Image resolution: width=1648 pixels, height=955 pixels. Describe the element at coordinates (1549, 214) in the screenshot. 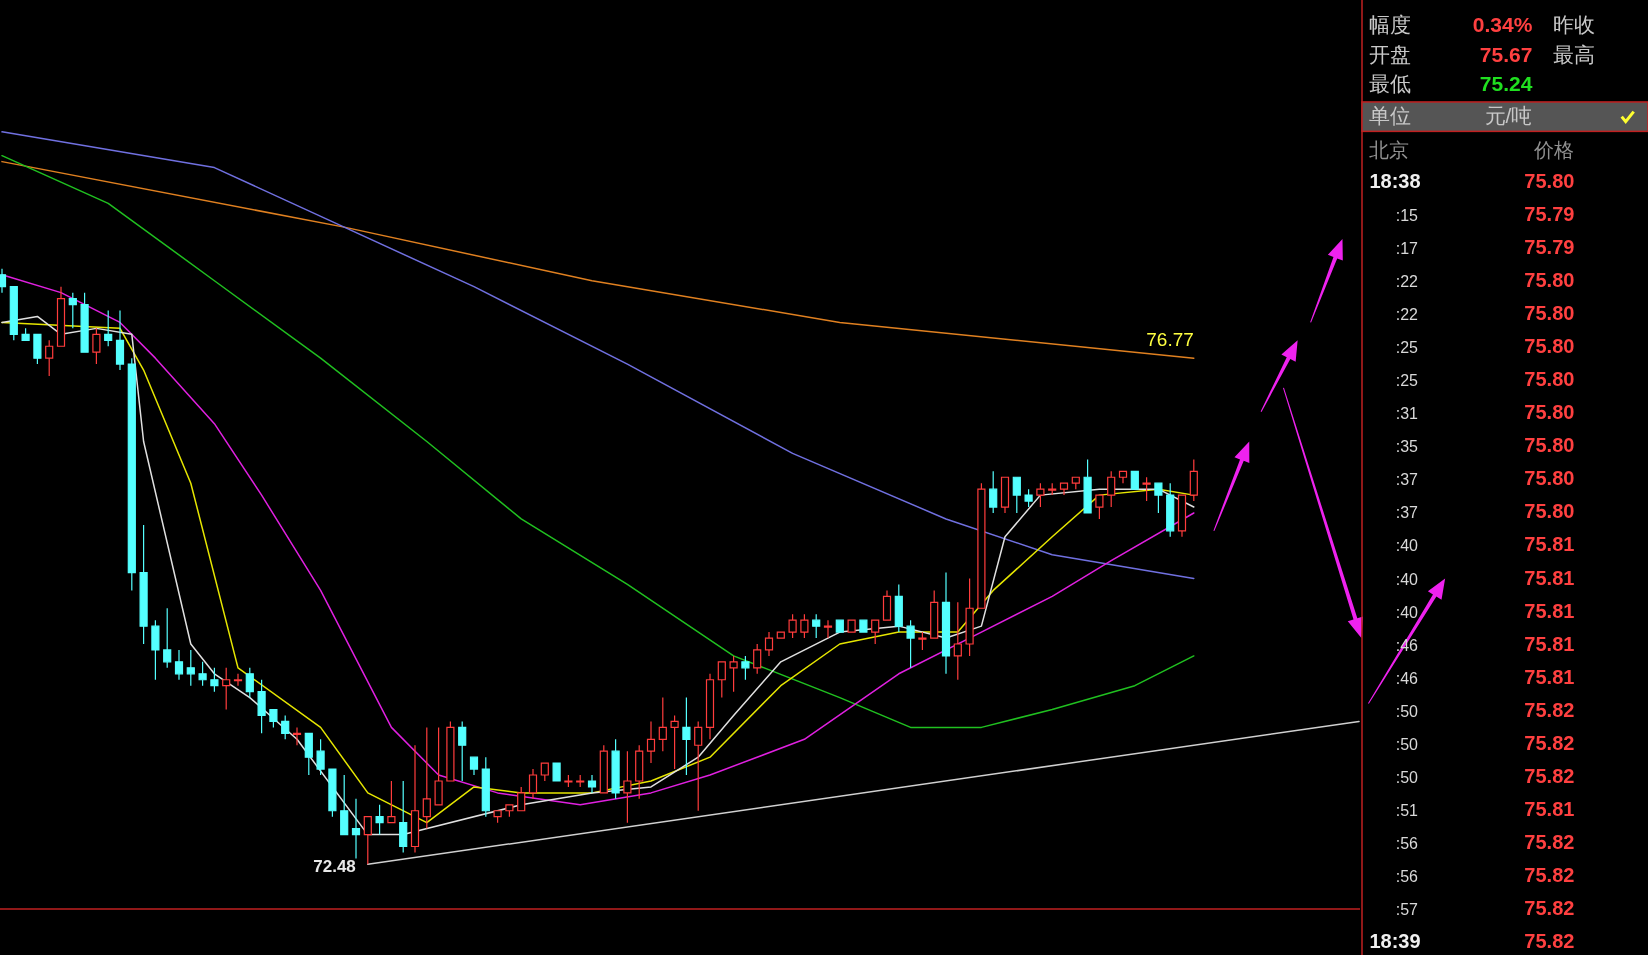

I see `data-label: 75.79` at that location.